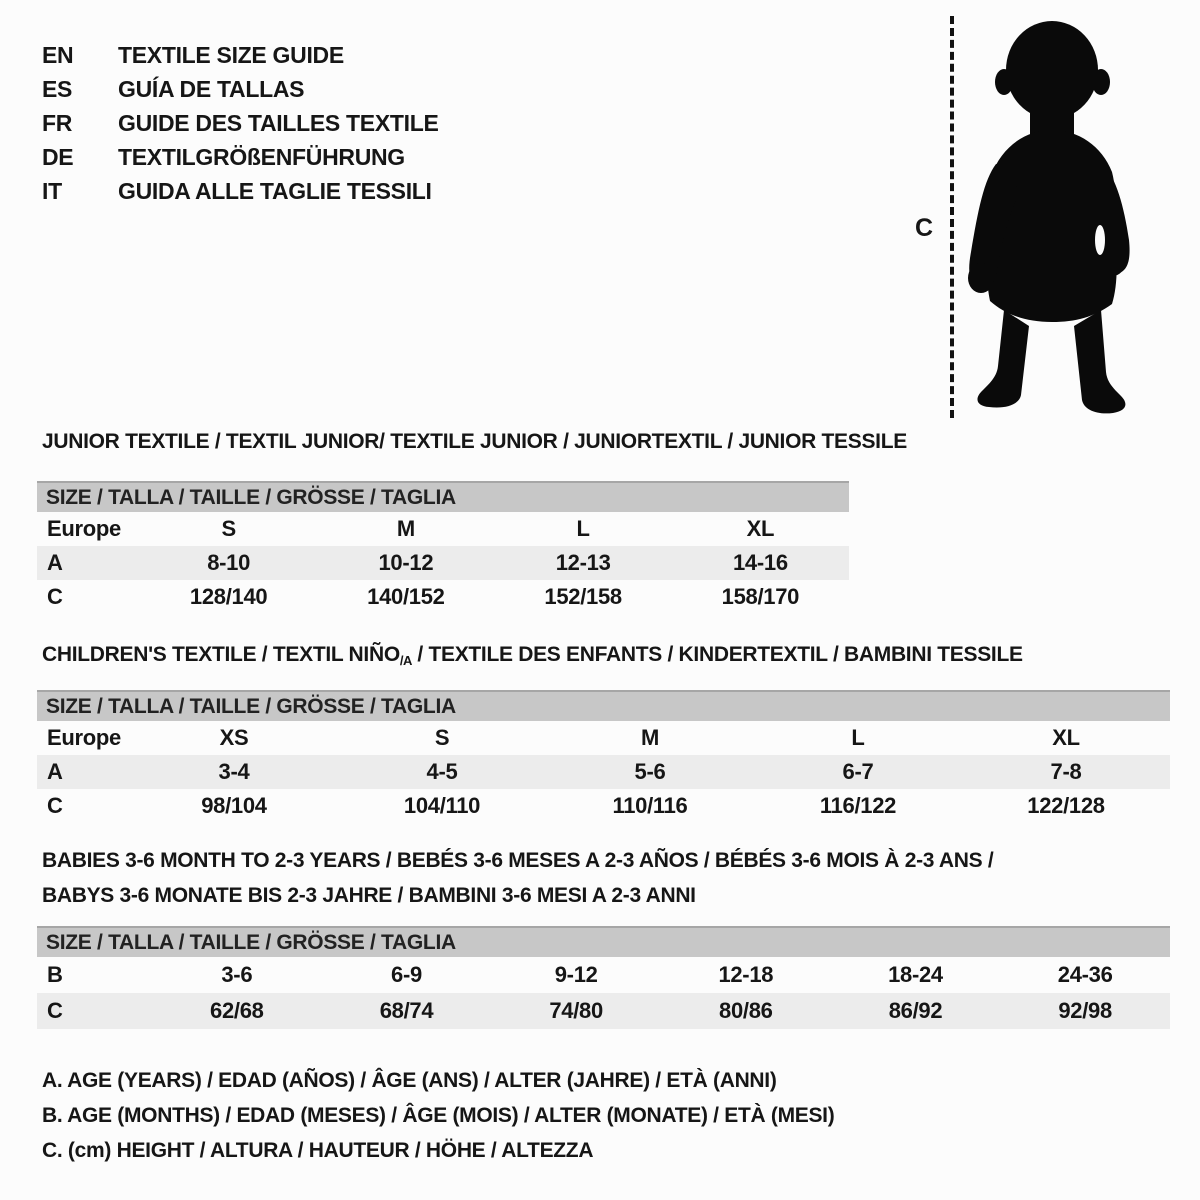 The width and height of the screenshot is (1200, 1200). Describe the element at coordinates (603, 1011) in the screenshot. I see `babies-row-height: C 62/68 68/74 74/80 80/86 86/92 92/98` at that location.